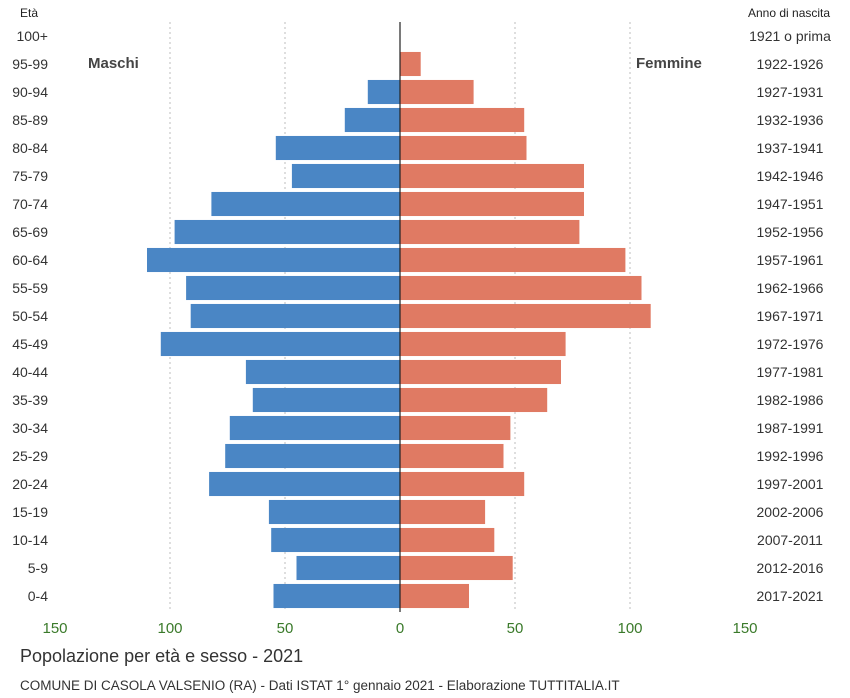  What do you see at coordinates (790, 344) in the screenshot?
I see `birth-year-tick-label: 1972-1976` at bounding box center [790, 344].